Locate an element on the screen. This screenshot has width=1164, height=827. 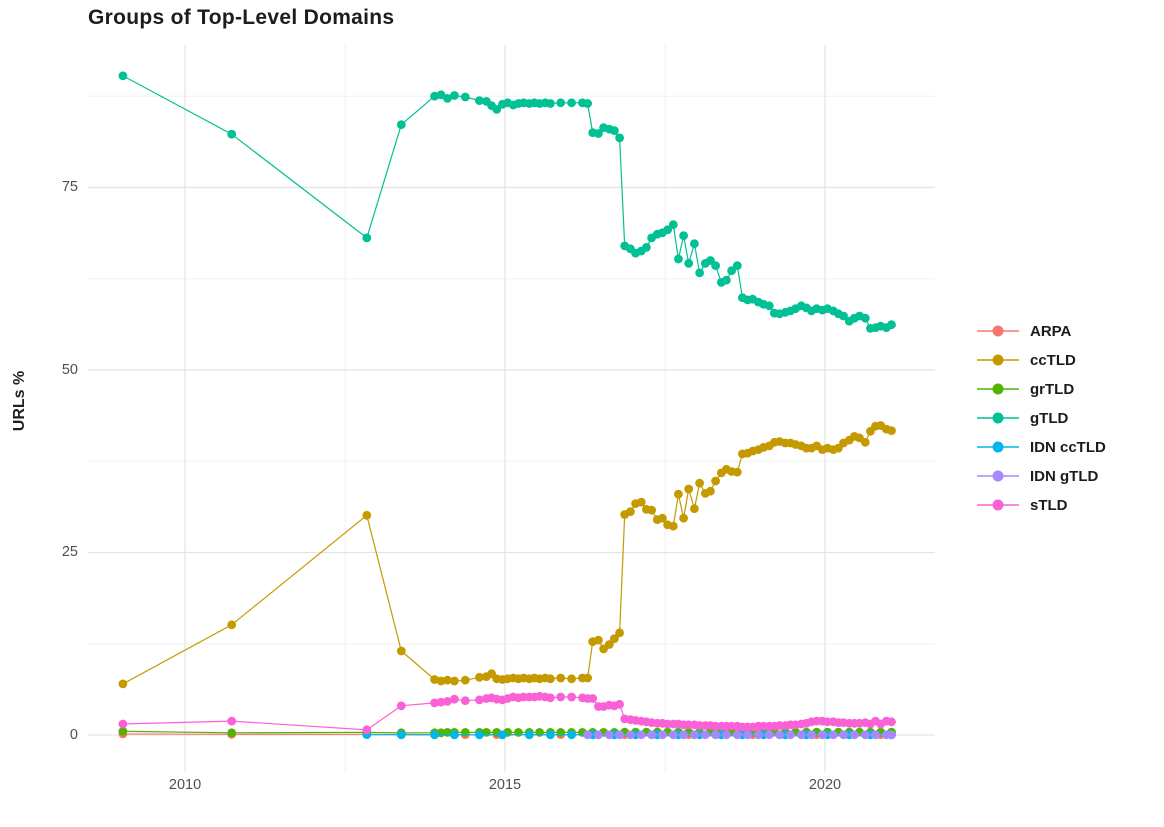
legend-item-label: gTLD is located at coordinates (1049, 418).